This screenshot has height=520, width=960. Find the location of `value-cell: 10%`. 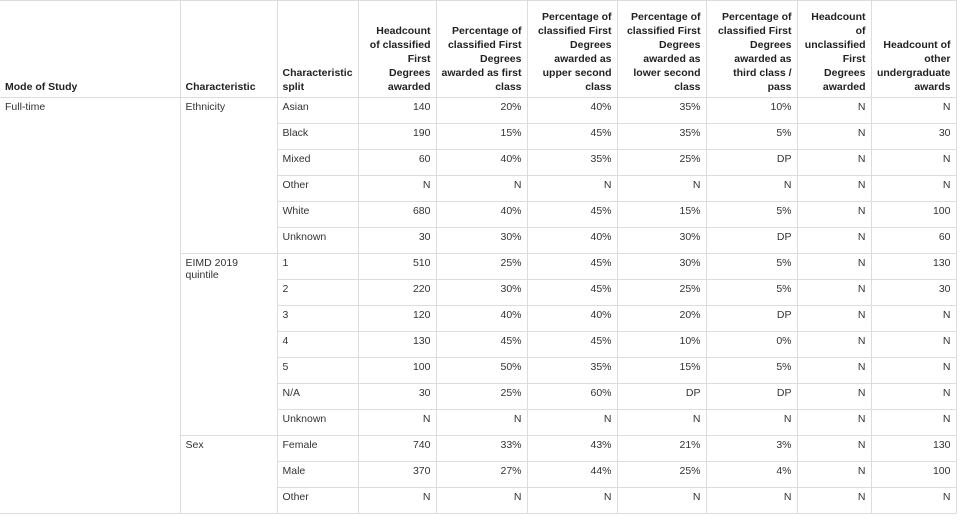

value-cell: 10% is located at coordinates (661, 344).